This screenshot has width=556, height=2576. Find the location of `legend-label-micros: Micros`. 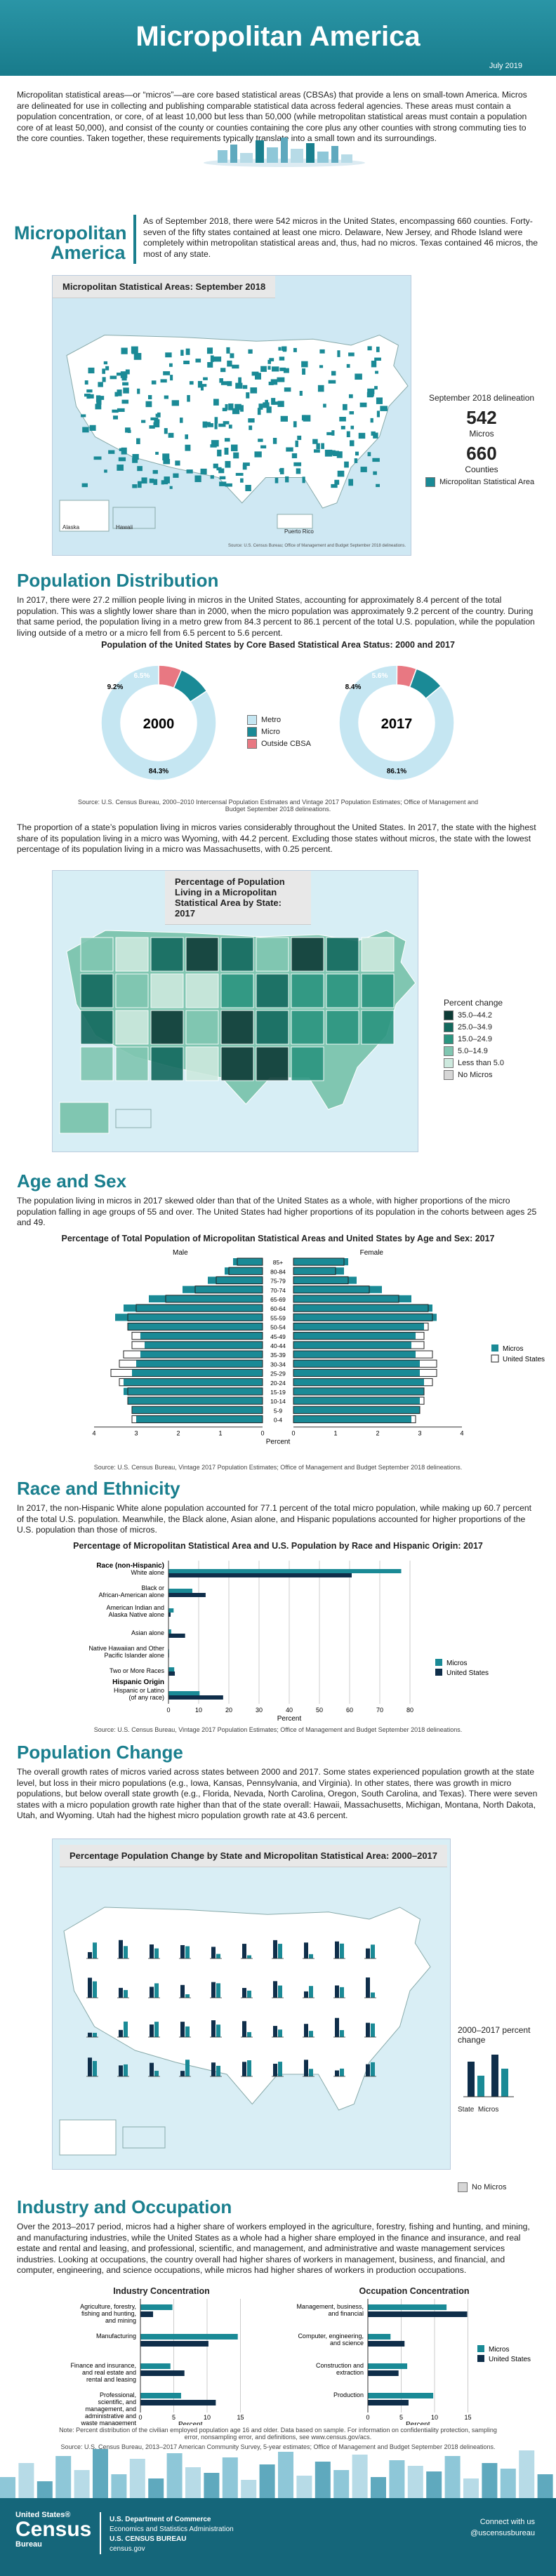

legend-label-micros: Micros is located at coordinates (456, 1664).